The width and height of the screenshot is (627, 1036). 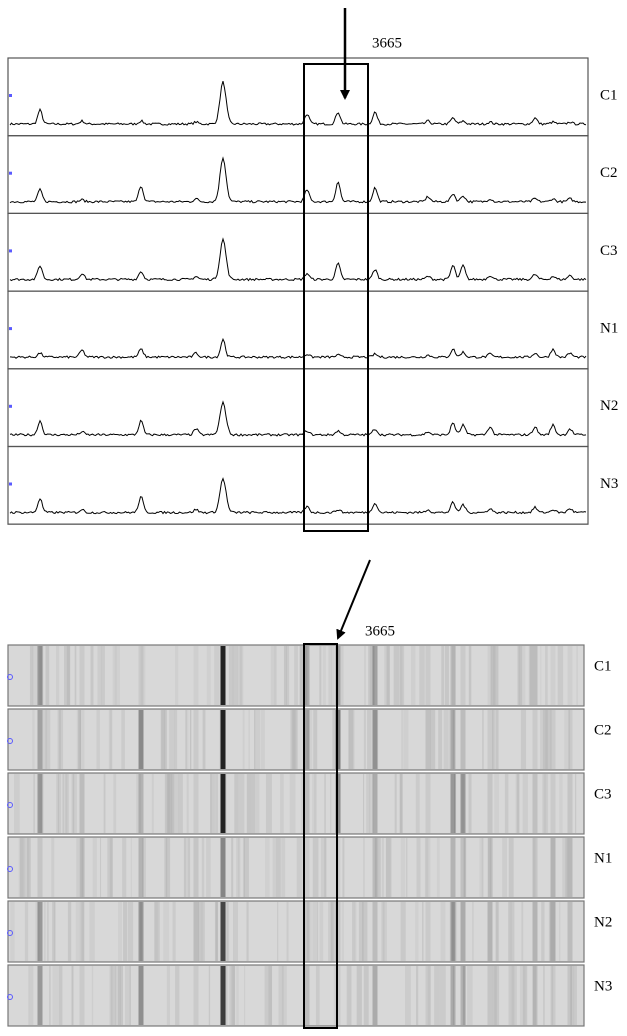 What do you see at coordinates (609, 173) in the screenshot?
I see `lane-label: C2` at bounding box center [609, 173].